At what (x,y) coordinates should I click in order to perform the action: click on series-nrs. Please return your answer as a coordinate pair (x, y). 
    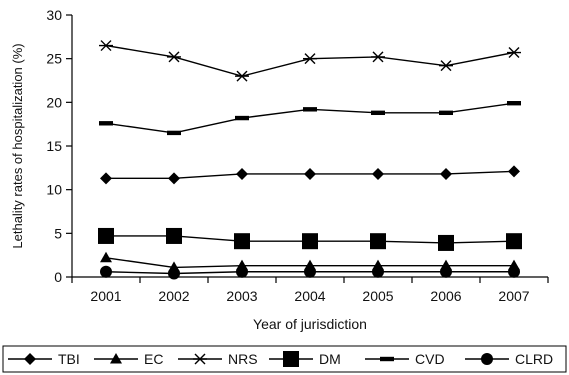
    Looking at the image, I should click on (310, 61).